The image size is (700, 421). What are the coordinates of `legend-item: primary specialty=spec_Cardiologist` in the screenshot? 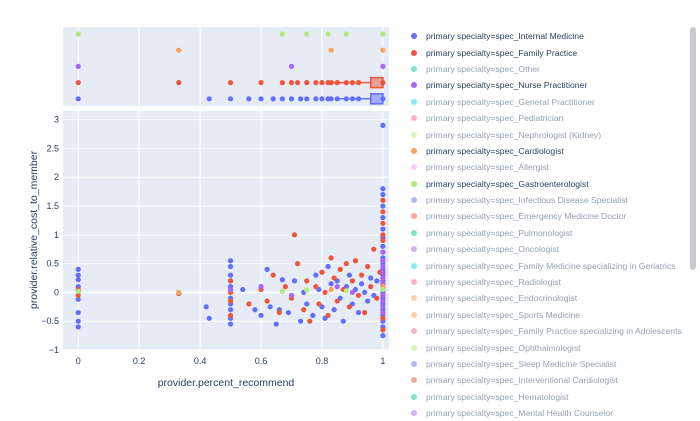 It's located at (548, 151).